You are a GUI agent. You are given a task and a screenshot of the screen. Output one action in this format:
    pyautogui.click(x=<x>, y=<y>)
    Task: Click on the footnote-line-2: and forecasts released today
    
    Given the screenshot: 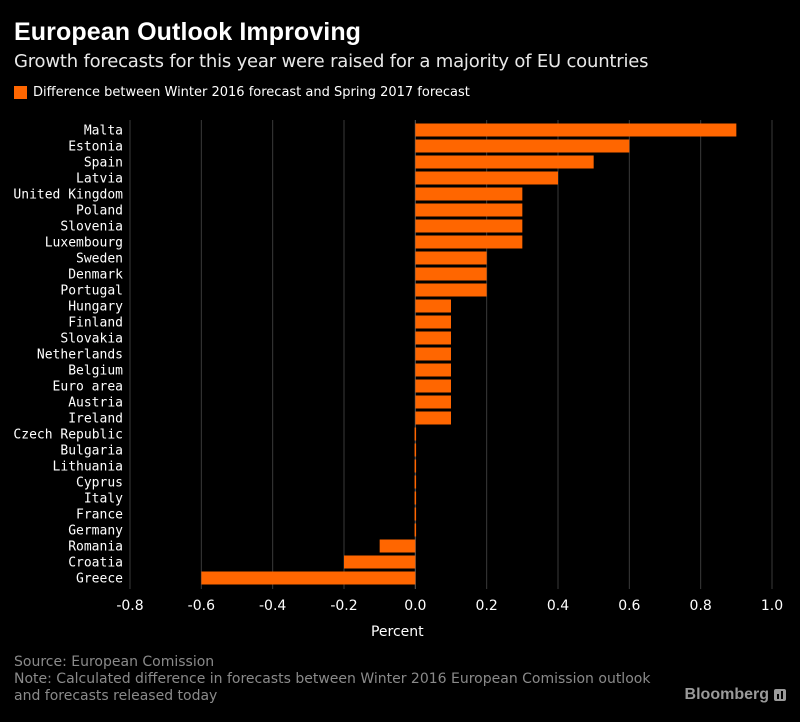 What is the action you would take?
    pyautogui.click(x=116, y=696)
    